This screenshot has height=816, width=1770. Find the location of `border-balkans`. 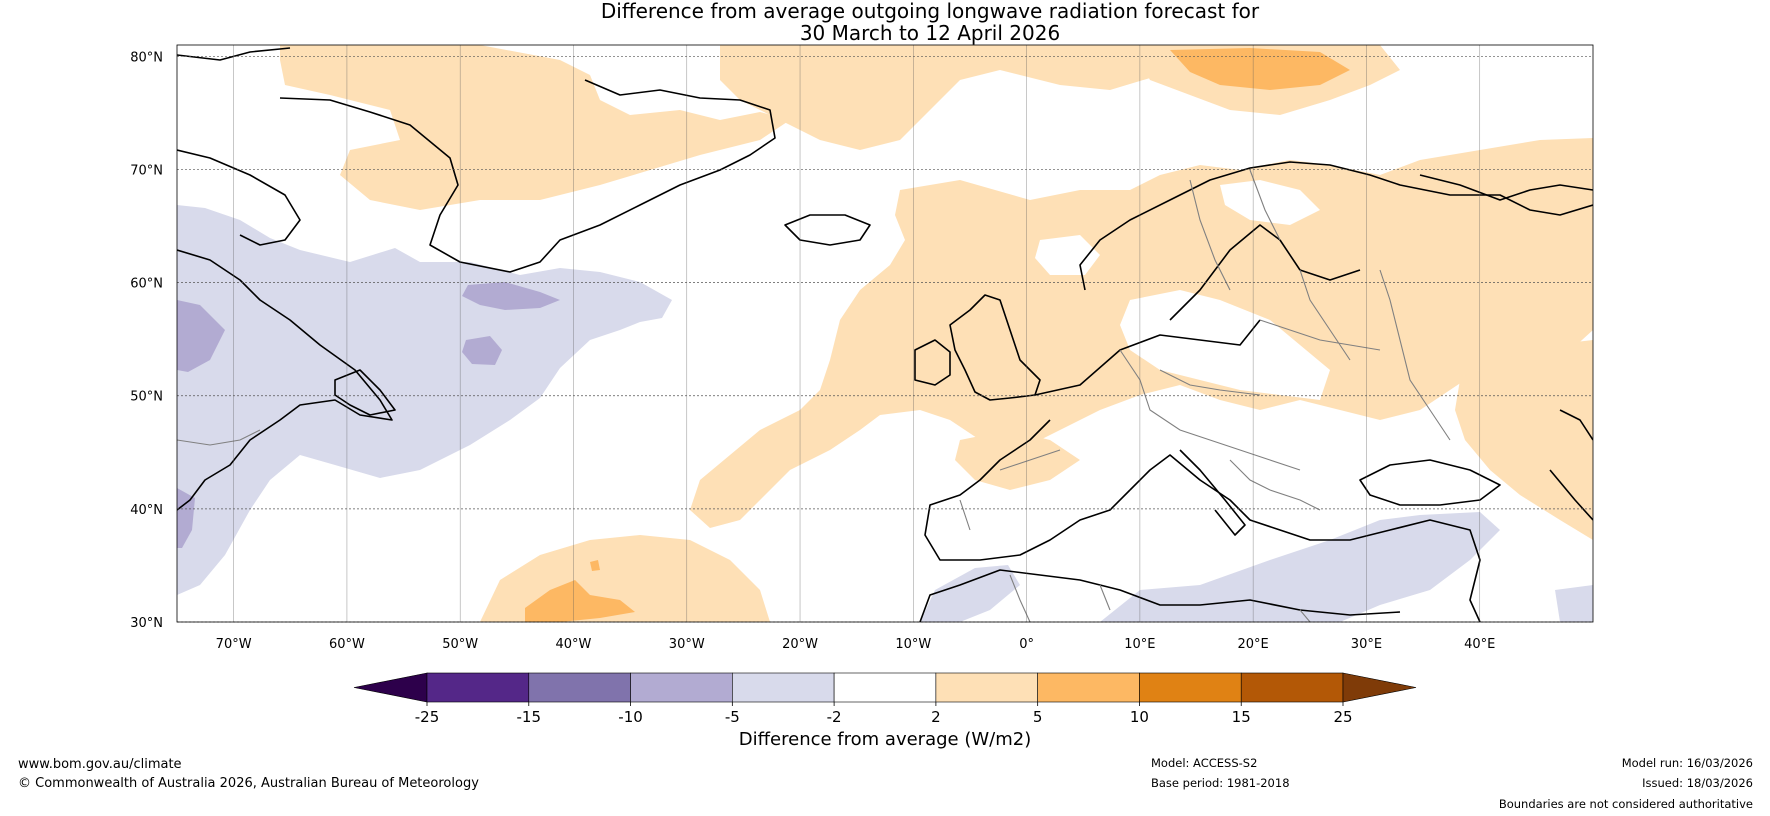

border-balkans is located at coordinates (1275, 485).